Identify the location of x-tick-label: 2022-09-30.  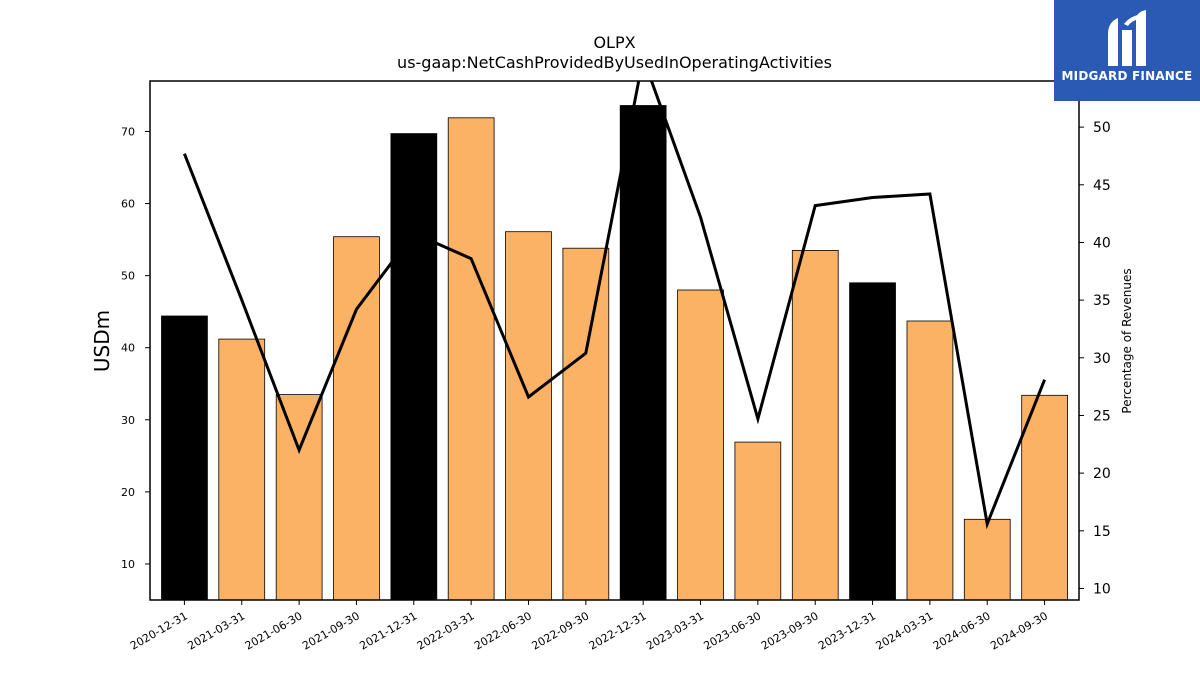
(560, 630).